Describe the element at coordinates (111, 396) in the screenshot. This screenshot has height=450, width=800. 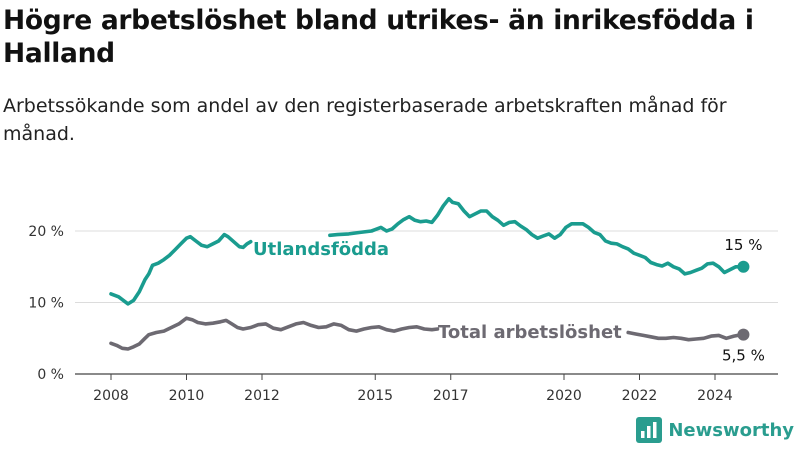
I see `x-tick-label: 2008` at that location.